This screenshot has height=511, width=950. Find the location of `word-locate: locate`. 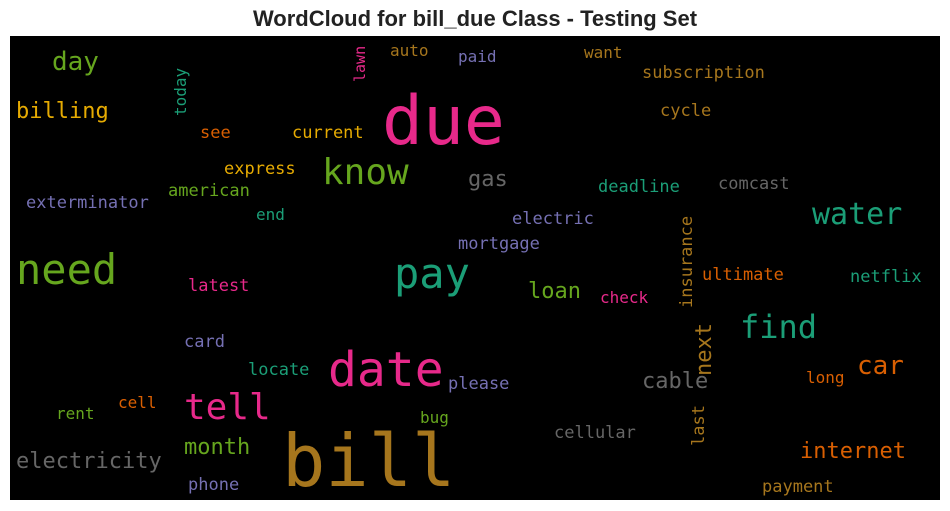

word-locate: locate is located at coordinates (278, 370).